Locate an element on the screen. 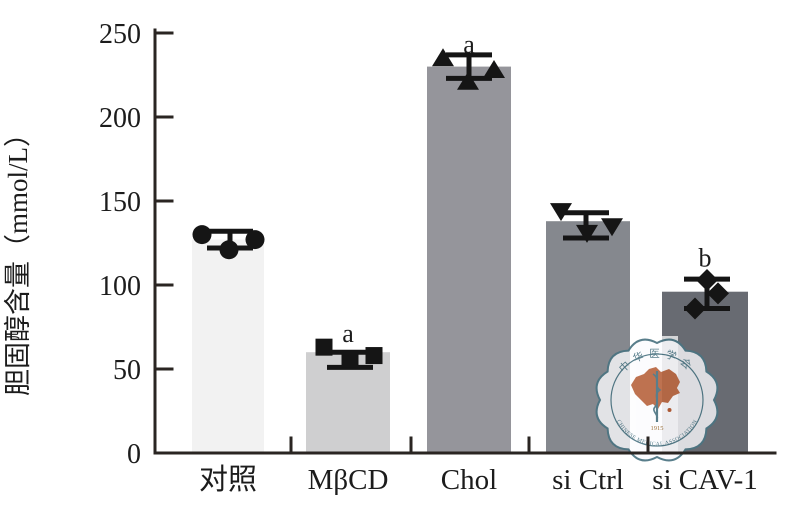  watermark-snake is located at coordinates (657, 396).